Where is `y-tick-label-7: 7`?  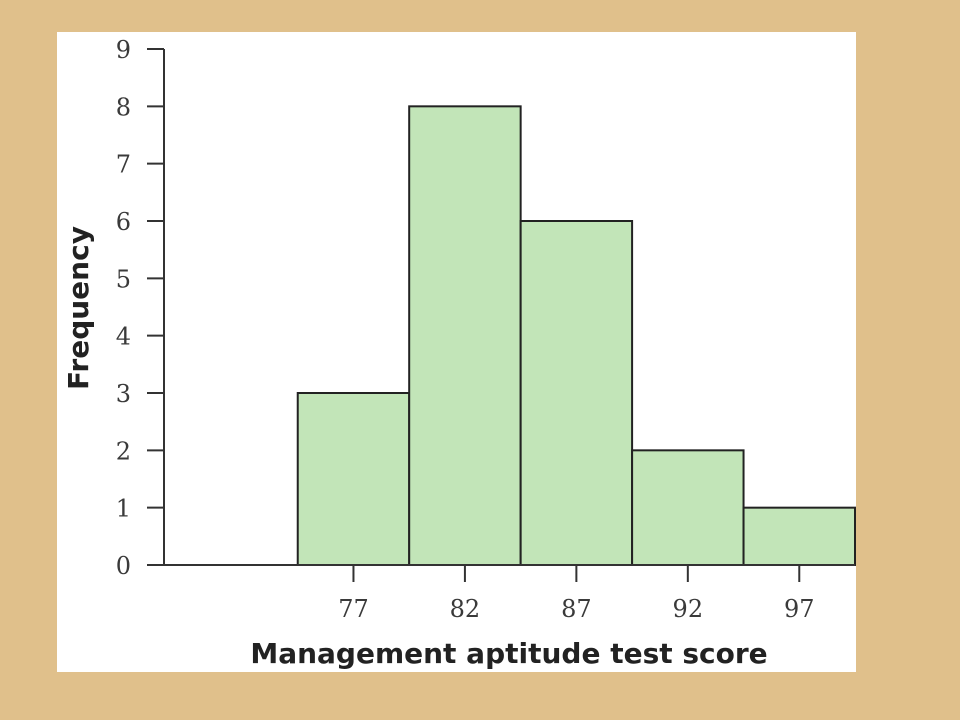 y-tick-label-7: 7 is located at coordinates (123, 165).